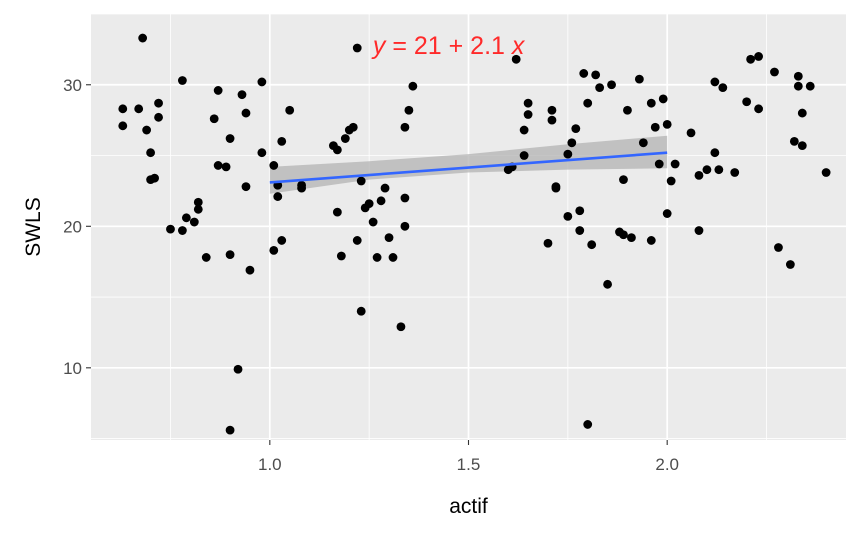 Image resolution: width=860 pixels, height=534 pixels. What do you see at coordinates (468, 506) in the screenshot?
I see `x-axis-title: actif` at bounding box center [468, 506].